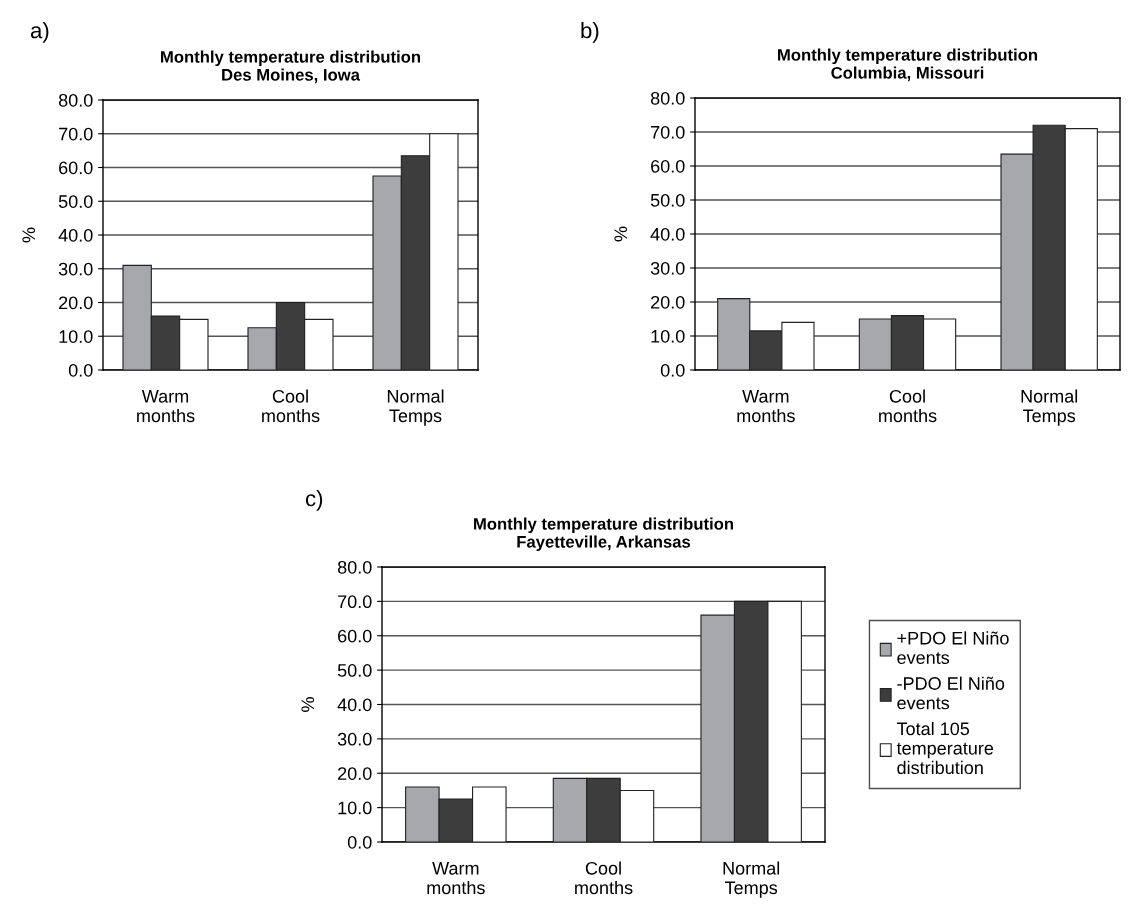  I want to click on text: b), so click(590, 32).